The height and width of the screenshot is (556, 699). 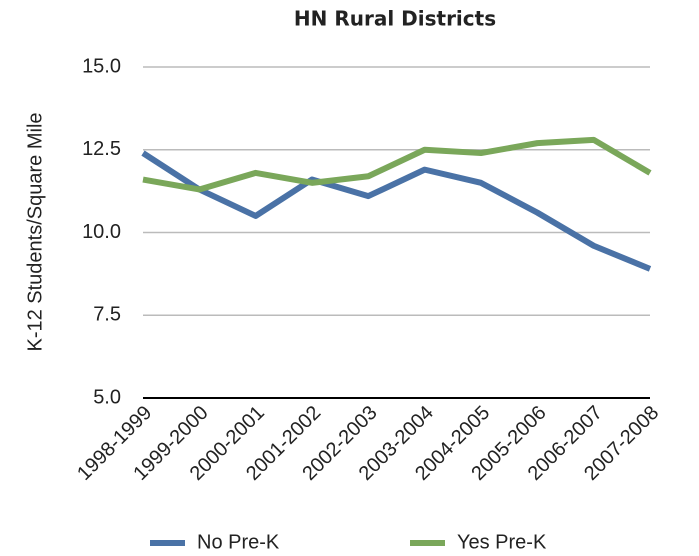 What do you see at coordinates (238, 542) in the screenshot?
I see `legend-label: No Pre-K` at bounding box center [238, 542].